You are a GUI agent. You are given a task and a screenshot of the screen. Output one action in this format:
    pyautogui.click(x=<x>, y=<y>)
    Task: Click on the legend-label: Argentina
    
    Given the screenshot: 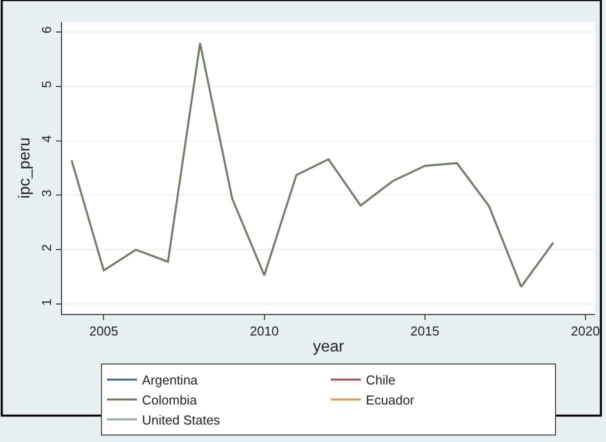 What is the action you would take?
    pyautogui.click(x=170, y=380)
    